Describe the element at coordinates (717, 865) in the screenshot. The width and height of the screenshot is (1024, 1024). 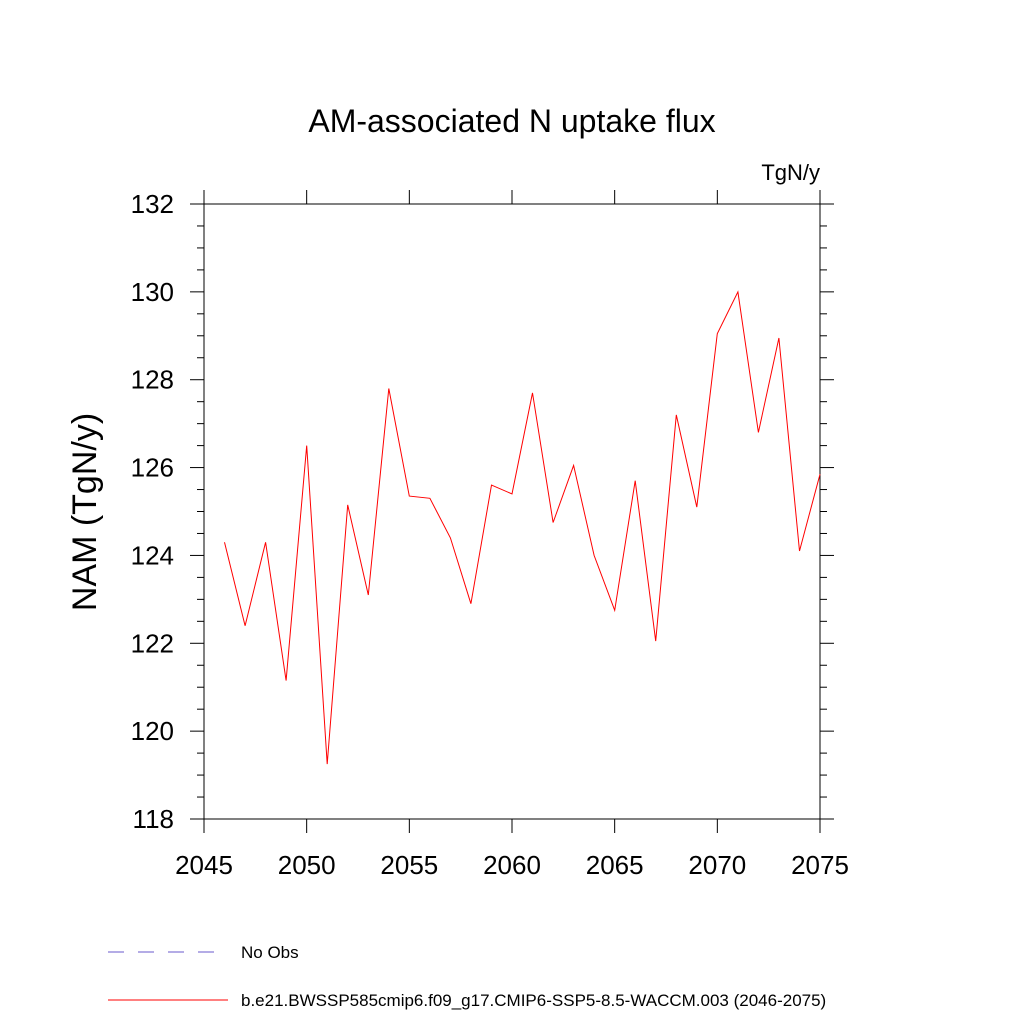
I see `x-tick-label: 2070` at that location.